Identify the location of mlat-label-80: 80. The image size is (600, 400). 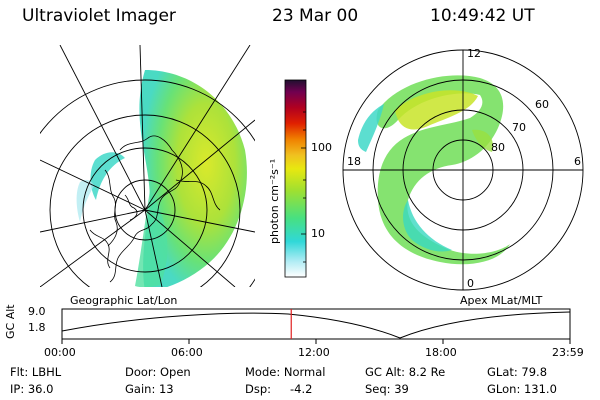
(498, 147).